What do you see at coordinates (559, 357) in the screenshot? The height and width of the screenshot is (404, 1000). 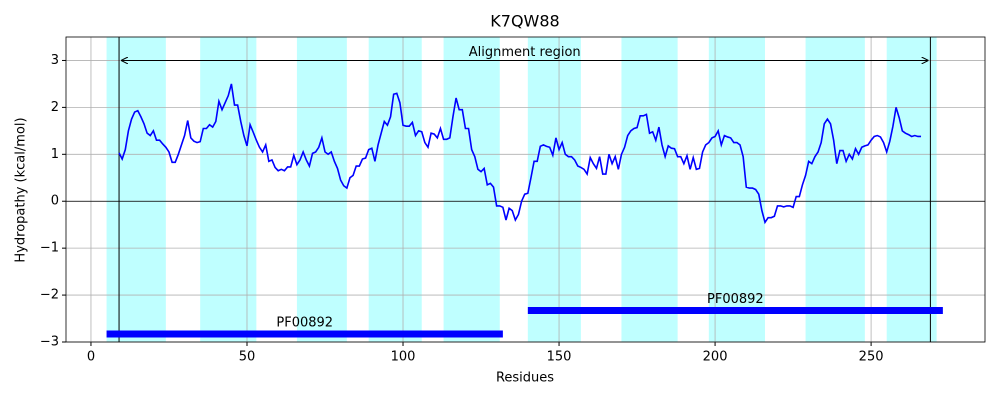 I see `x-tick-label: 150` at bounding box center [559, 357].